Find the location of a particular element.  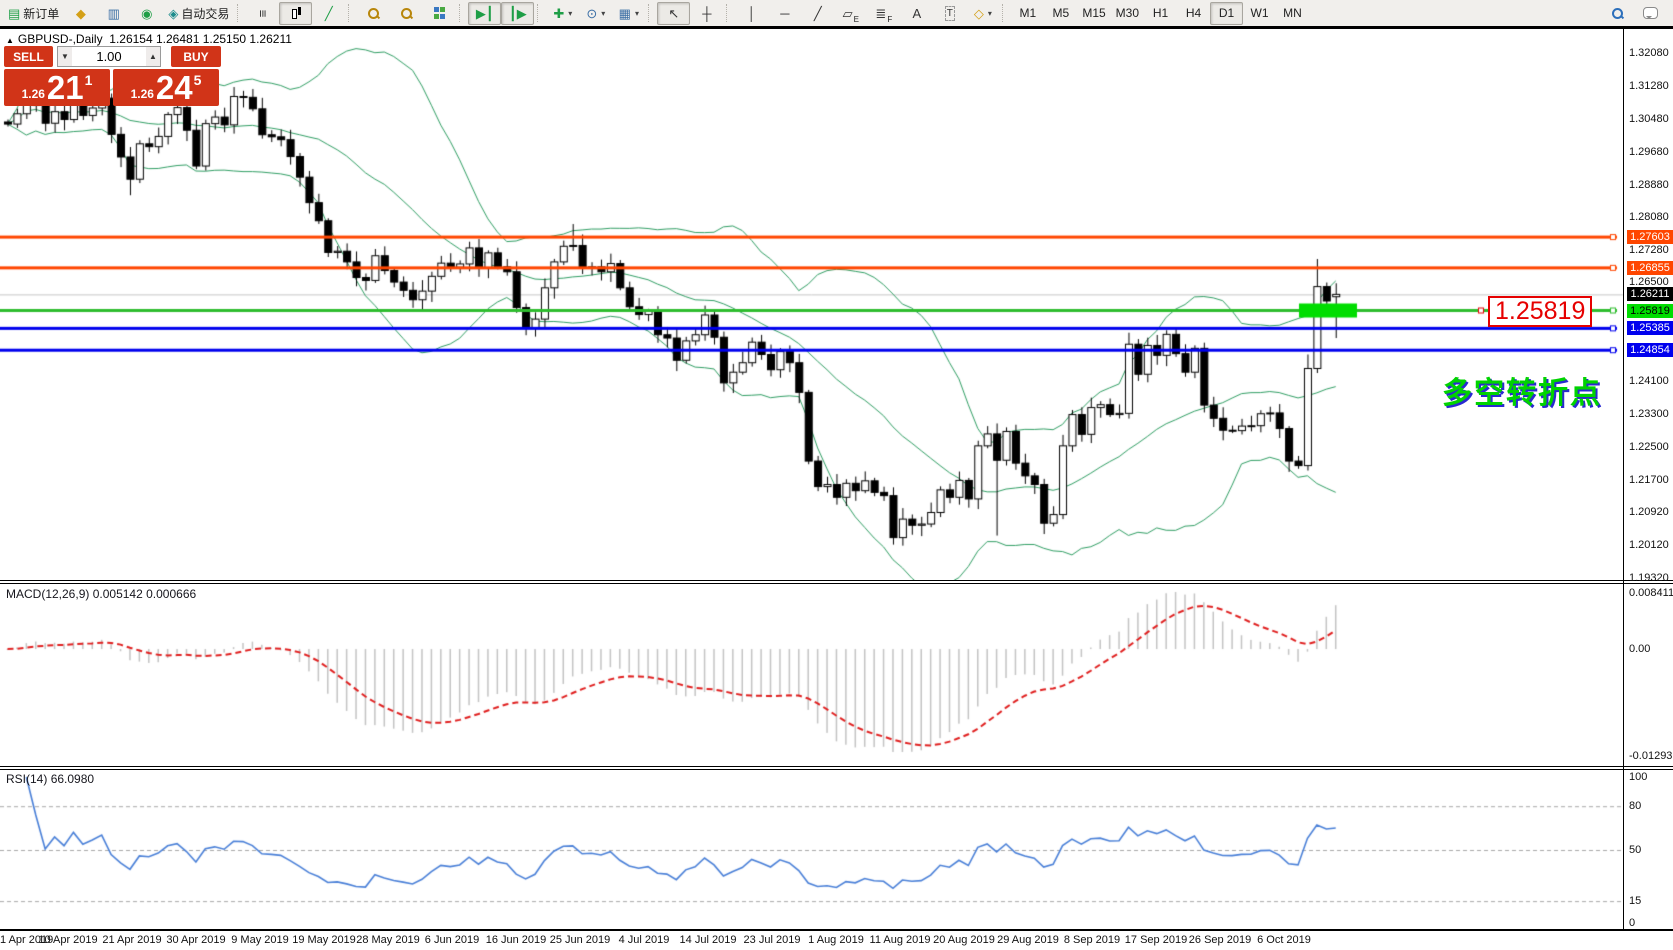

macd-label: MACD(12,26,9) 0.005142 0.000666 is located at coordinates (101, 594).